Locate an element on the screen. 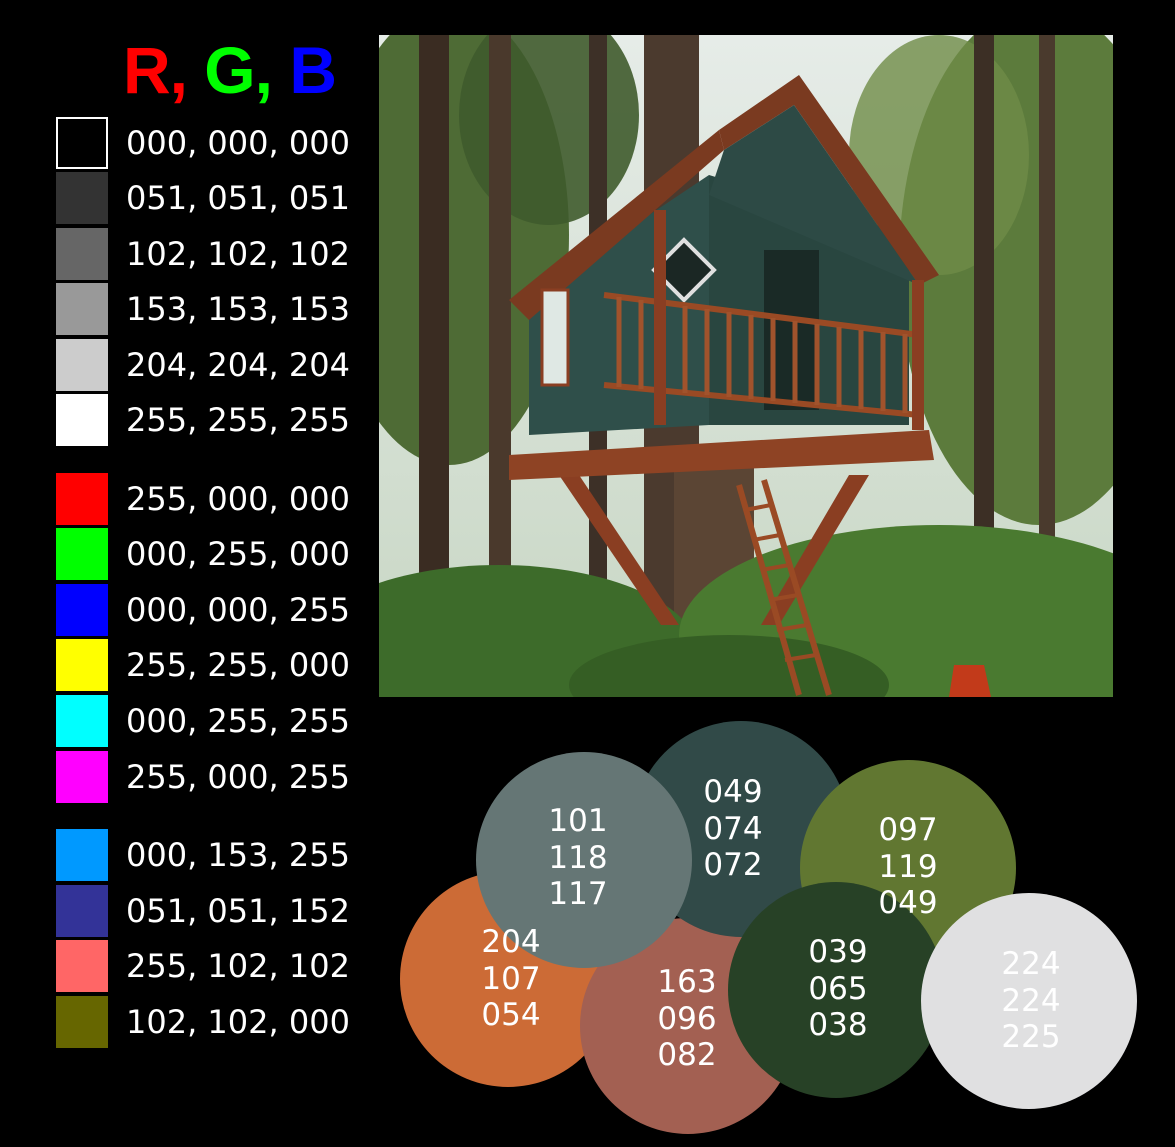 This screenshot has height=1147, width=1175. circle-rgb-label: 101 118 117 is located at coordinates (578, 858).